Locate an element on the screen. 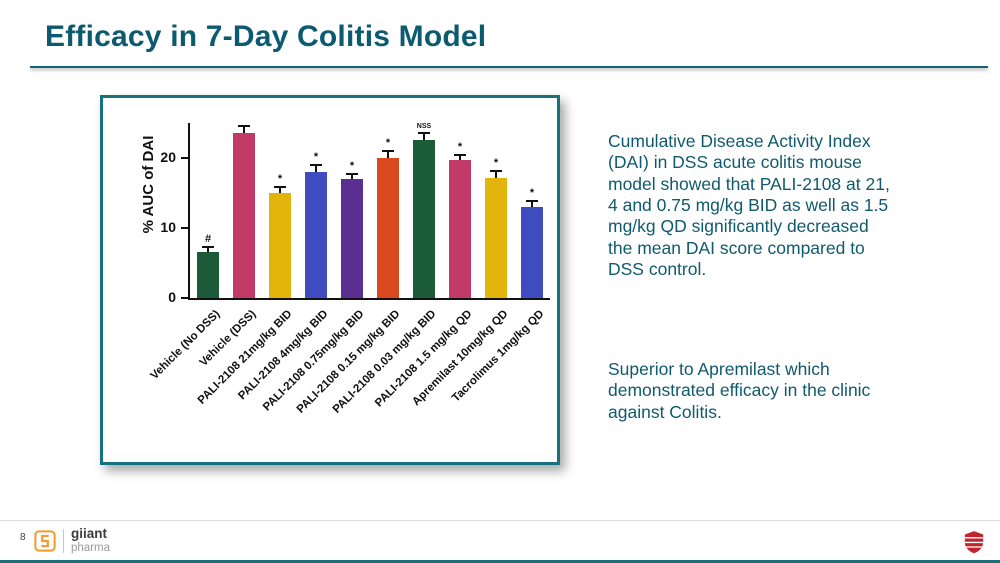  logo-name: giiant is located at coordinates (89, 533).